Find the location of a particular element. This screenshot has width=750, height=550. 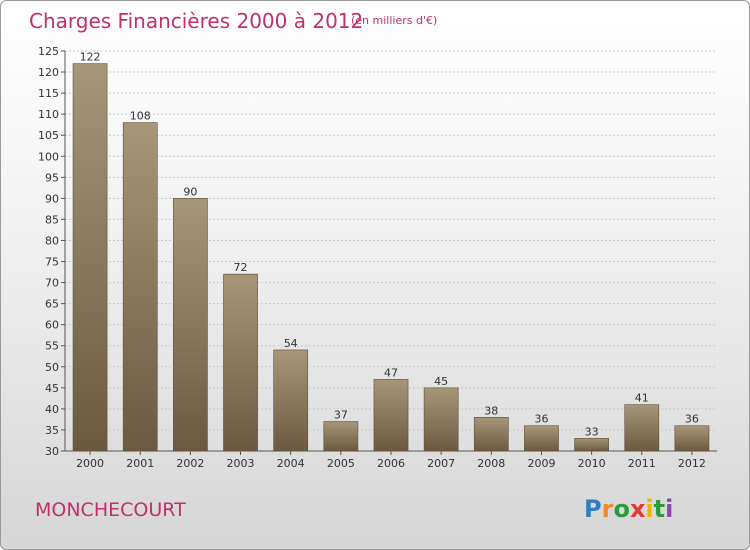

chart-title: Charges Financières 2000 à 2012 is located at coordinates (196, 21).